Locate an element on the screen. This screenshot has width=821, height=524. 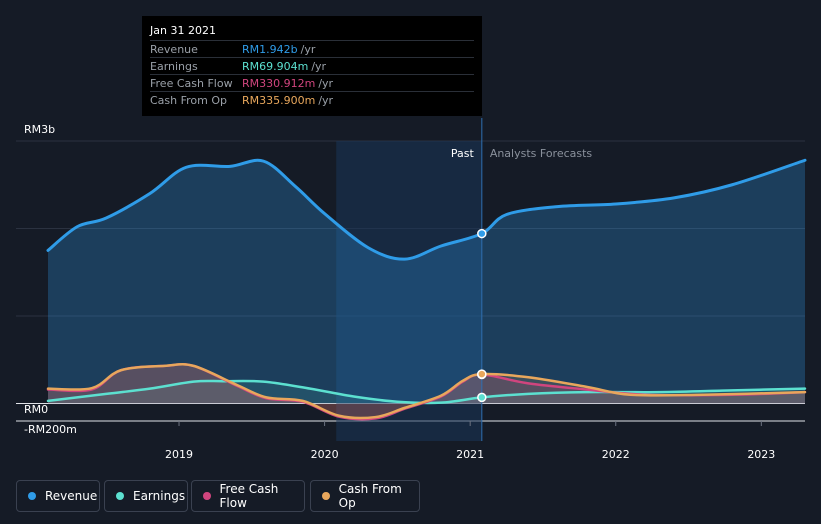
legend-item-cash-from-op: Cash From Op is located at coordinates (365, 496).